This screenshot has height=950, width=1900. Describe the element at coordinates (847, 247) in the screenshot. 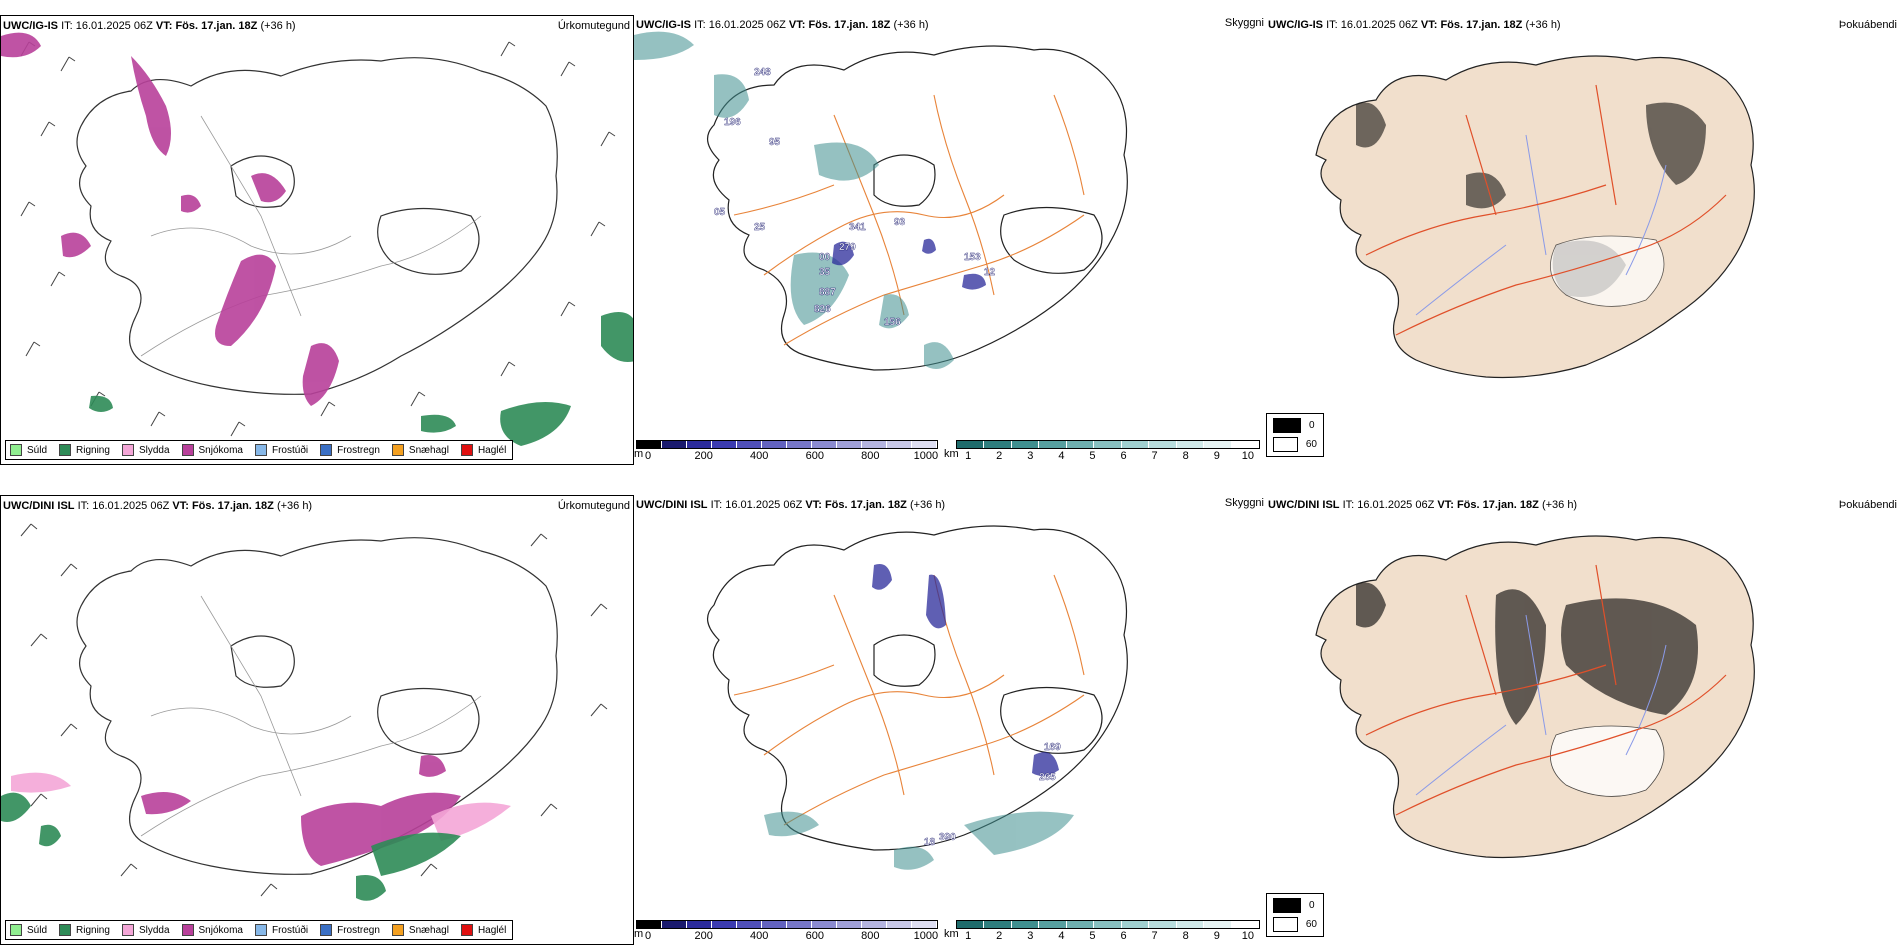

I see `cloud-base-label: 279` at that location.